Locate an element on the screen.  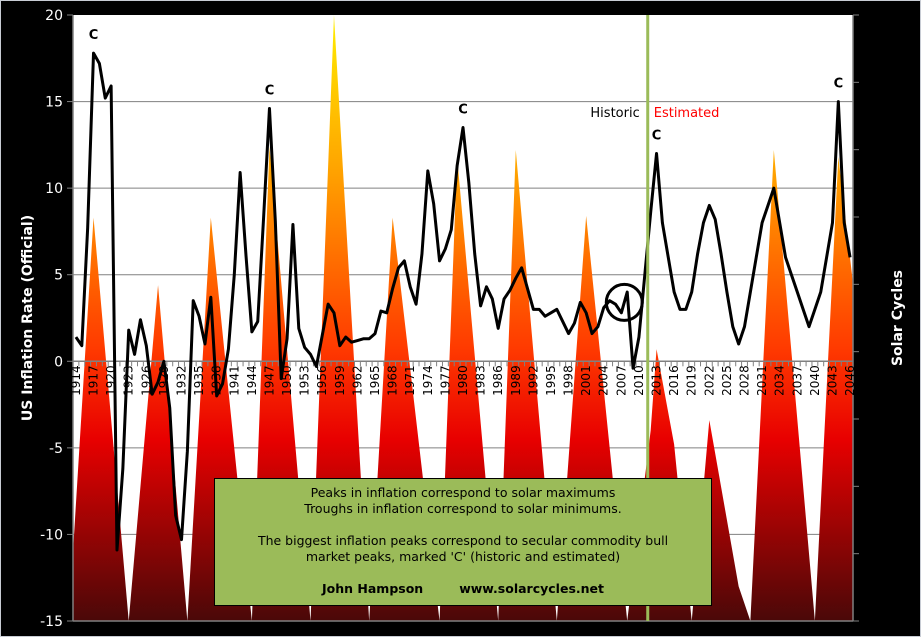
y-tick-label: 0 is located at coordinates (58, 362).